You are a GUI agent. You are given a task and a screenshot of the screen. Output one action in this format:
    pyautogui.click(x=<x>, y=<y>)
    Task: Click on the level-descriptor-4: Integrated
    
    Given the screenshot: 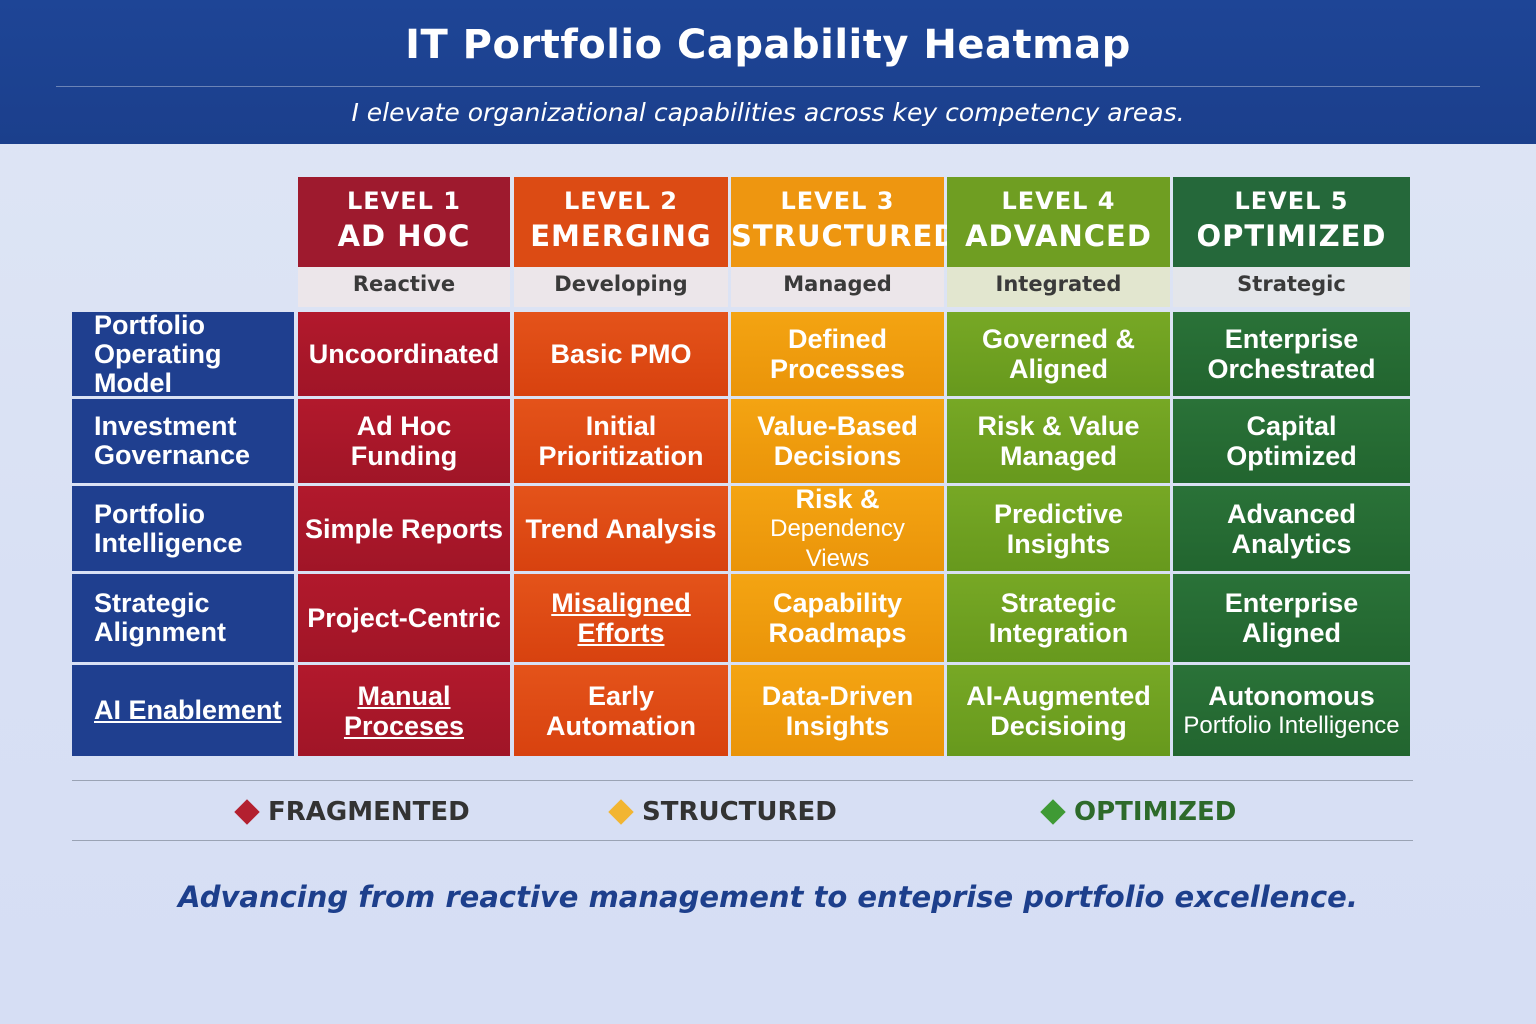 What is the action you would take?
    pyautogui.click(x=1058, y=287)
    